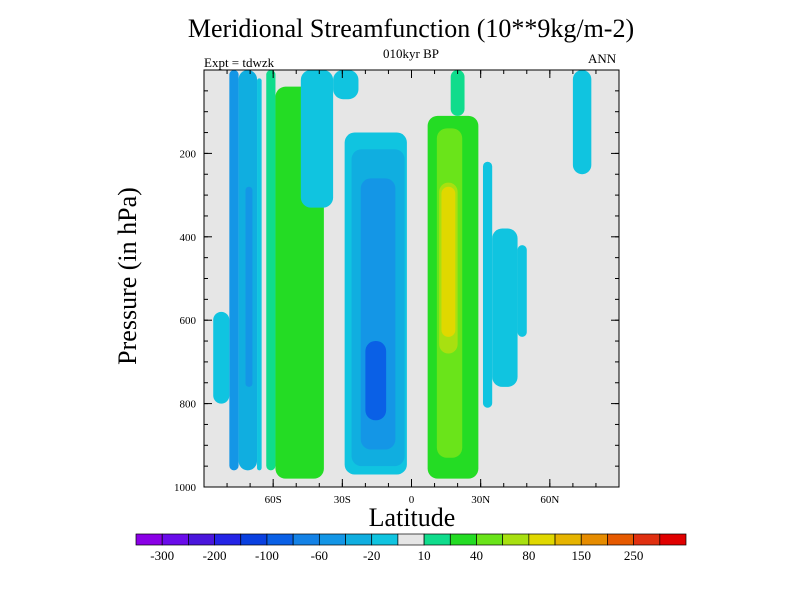  I want to click on colorbar-label: -20, so click(371, 555).